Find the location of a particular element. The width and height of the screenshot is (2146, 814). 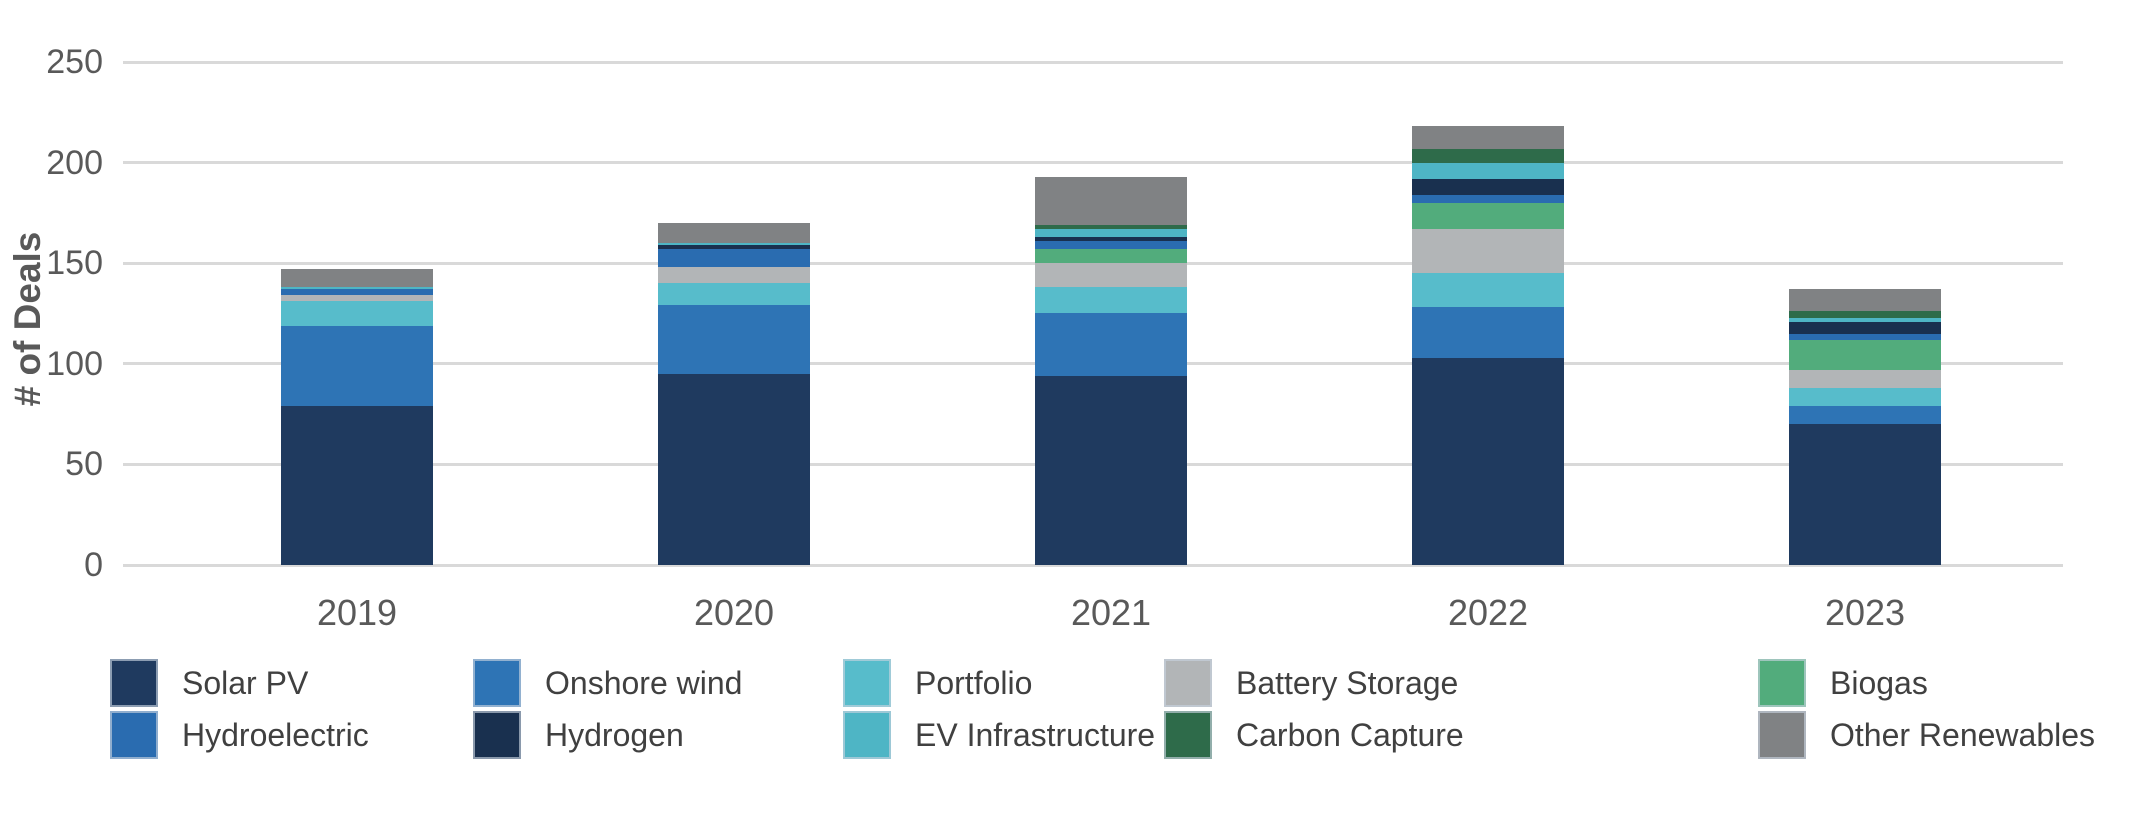

bar-segment-onshore-wind-2023 is located at coordinates (1865, 415).